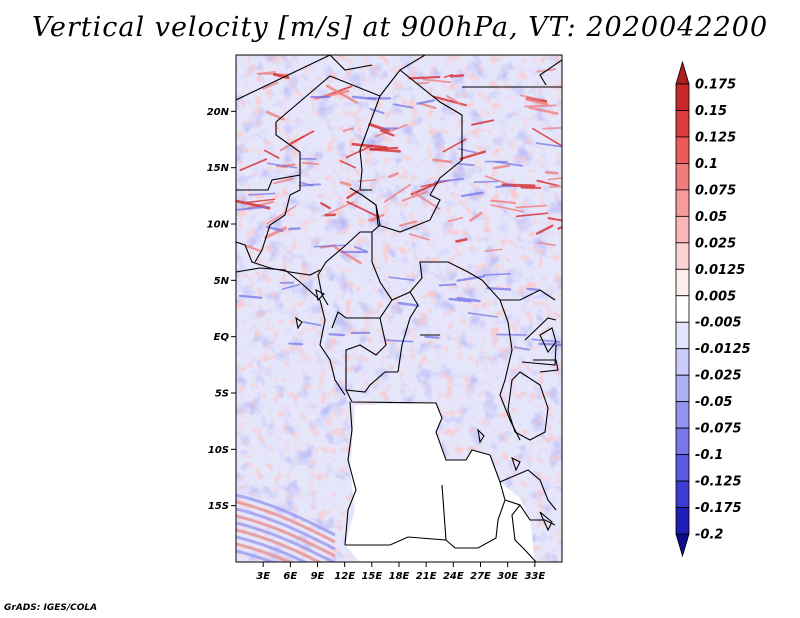 This screenshot has width=800, height=618. I want to click on colorbar-label: 0.05, so click(711, 217).